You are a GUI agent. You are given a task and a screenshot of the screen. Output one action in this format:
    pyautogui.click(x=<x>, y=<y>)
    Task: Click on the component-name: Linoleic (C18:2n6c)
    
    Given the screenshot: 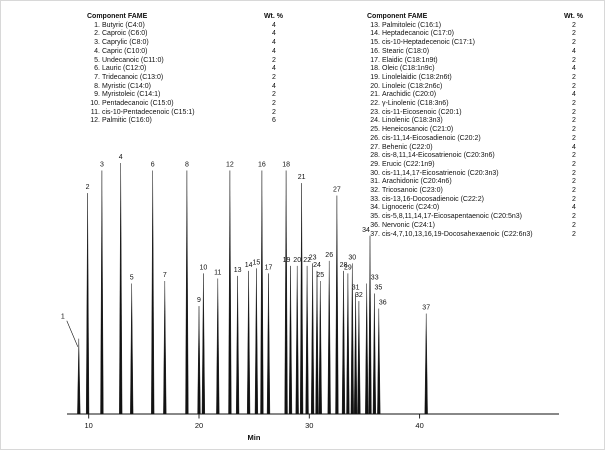 What is the action you would take?
    pyautogui.click(x=412, y=86)
    